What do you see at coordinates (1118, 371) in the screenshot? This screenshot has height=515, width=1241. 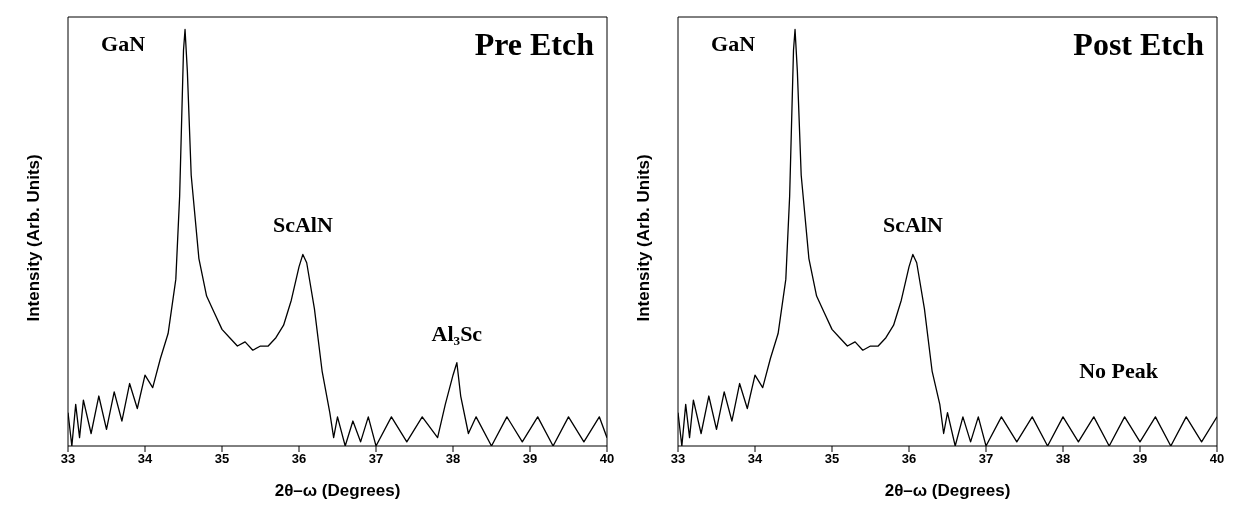 I see `annotation: No Peak` at bounding box center [1118, 371].